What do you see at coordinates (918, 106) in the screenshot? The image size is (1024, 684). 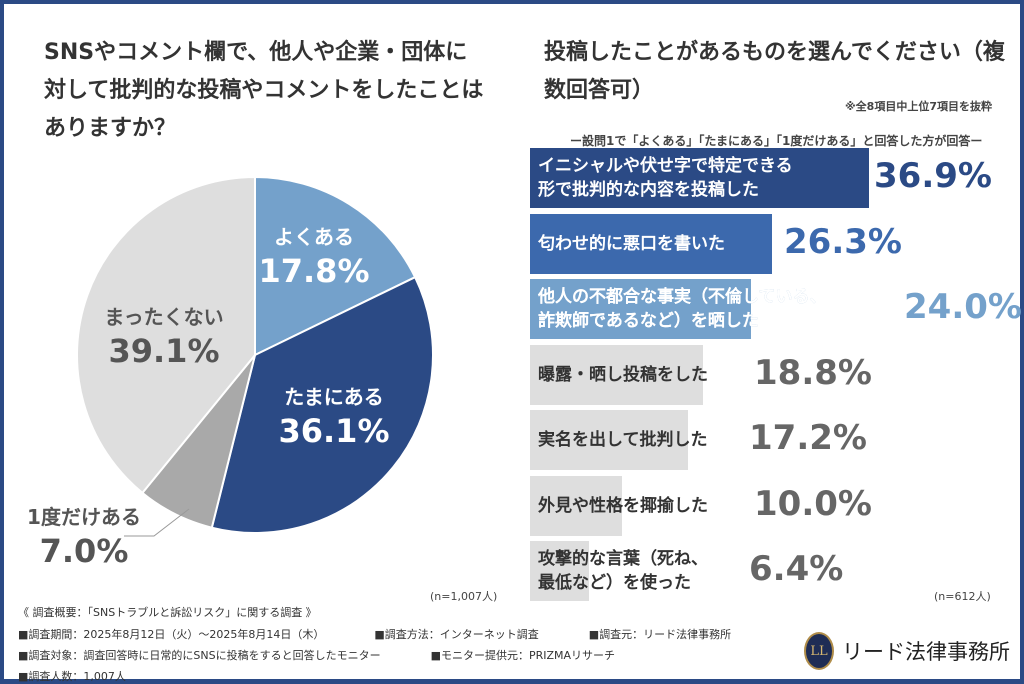 I see `bar-note: ※全8項目中上位7項目を抜粋` at bounding box center [918, 106].